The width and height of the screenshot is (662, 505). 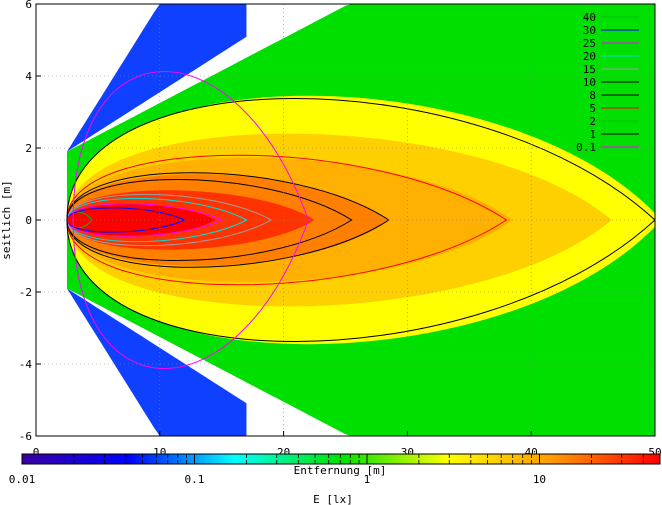 What do you see at coordinates (141, 220) in the screenshot?
I see `field-lobe` at bounding box center [141, 220].